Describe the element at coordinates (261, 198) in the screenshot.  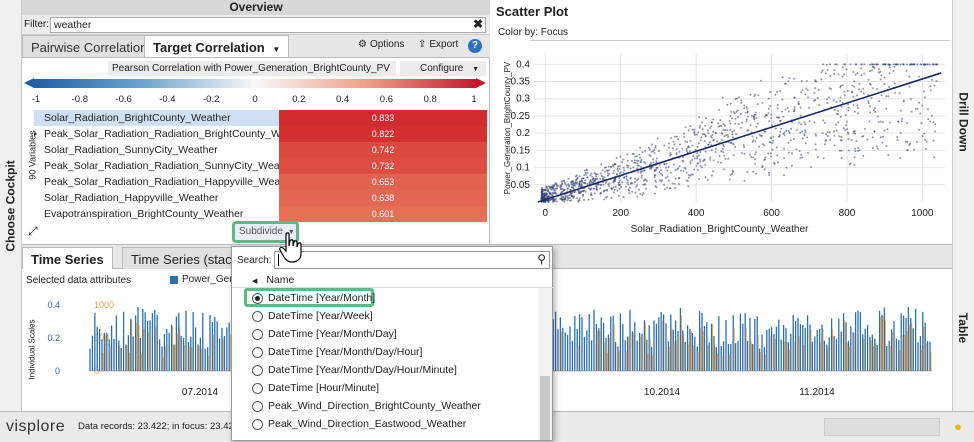
I see `table-row: Solar_Radiation_Happyville_Weather 0.638` at that location.